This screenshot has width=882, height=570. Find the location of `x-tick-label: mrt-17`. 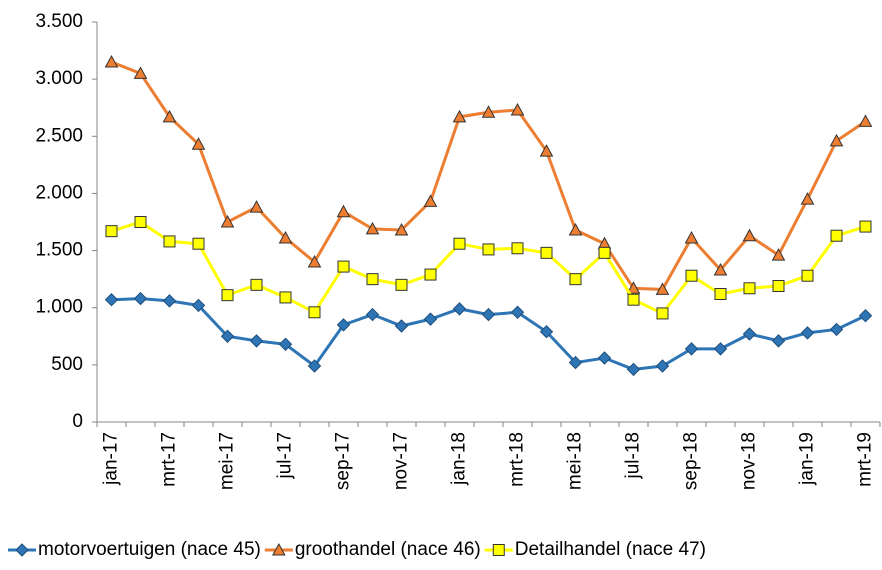

x-tick-label: mrt-17 is located at coordinates (169, 459).